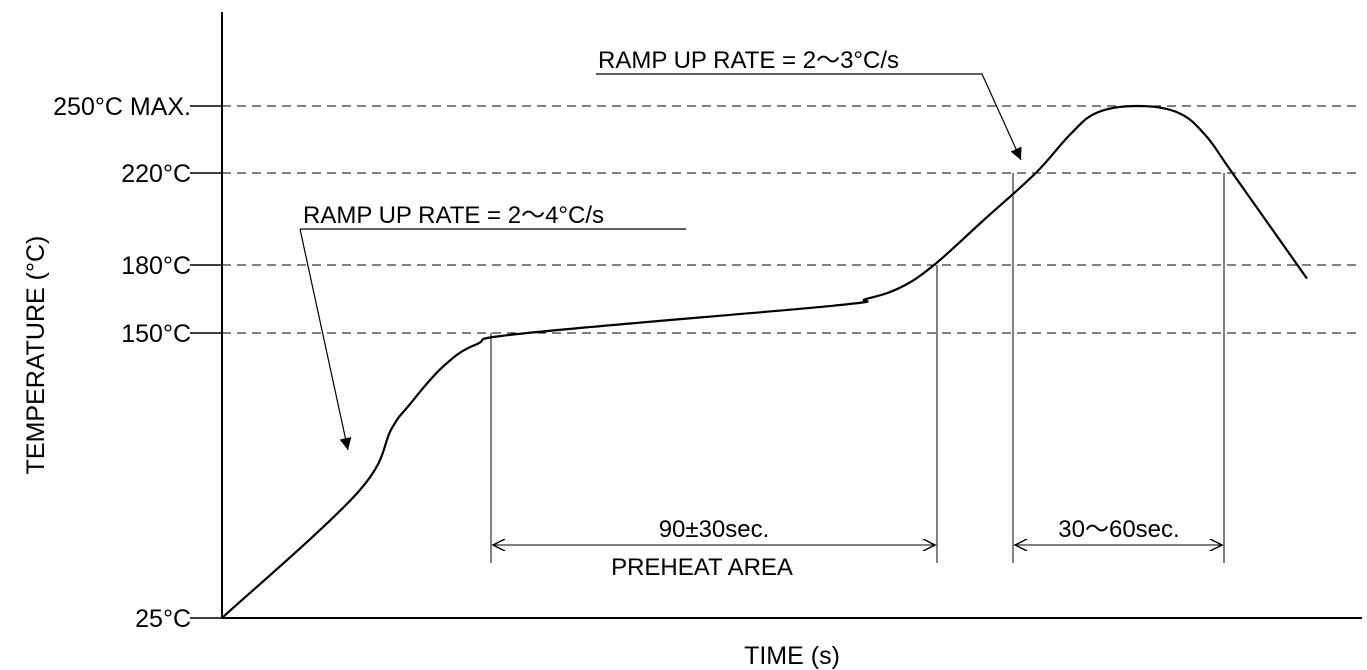  What do you see at coordinates (748, 60) in the screenshot?
I see `ramp2-label: RAMP UP RATE = 2～3°C/s` at bounding box center [748, 60].